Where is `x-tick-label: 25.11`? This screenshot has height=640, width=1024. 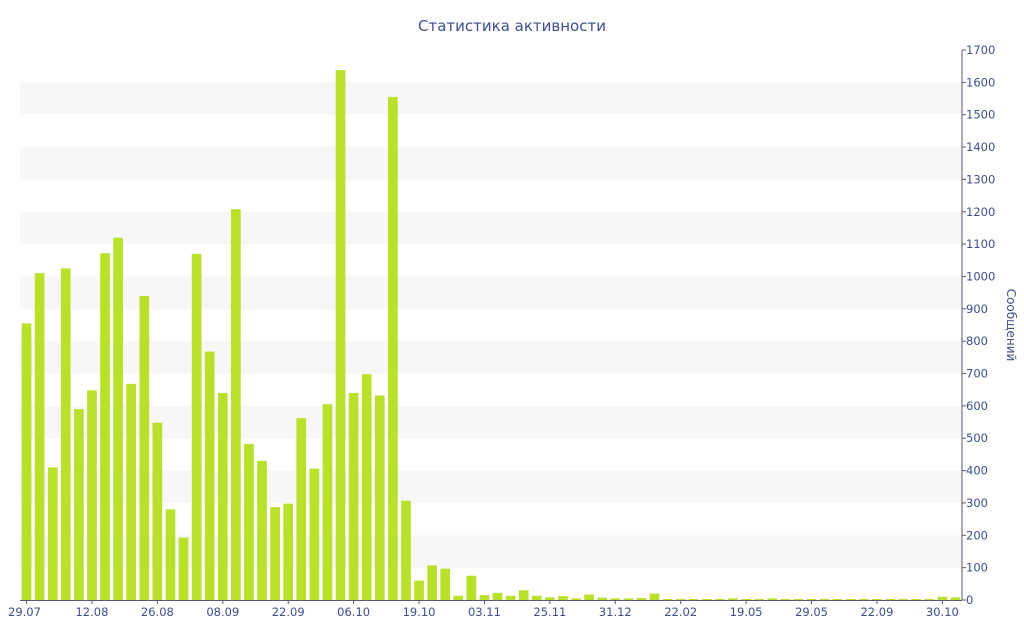
x-tick-label: 25.11 is located at coordinates (549, 612).